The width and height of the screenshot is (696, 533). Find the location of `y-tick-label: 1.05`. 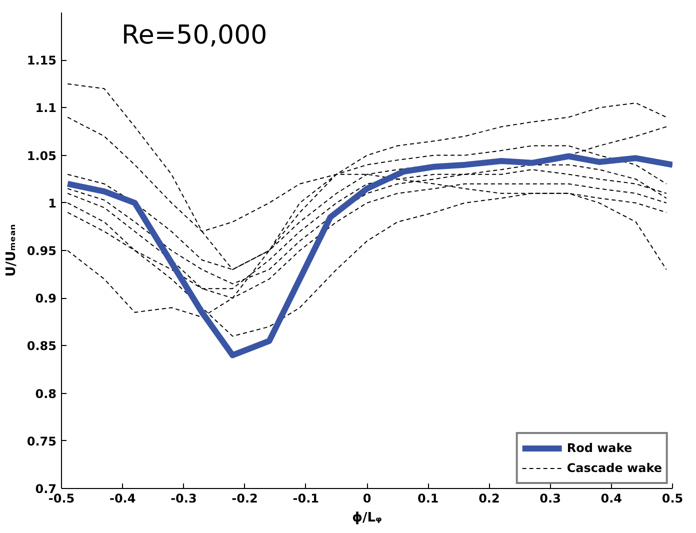

y-tick-label: 1.05 is located at coordinates (41, 155).